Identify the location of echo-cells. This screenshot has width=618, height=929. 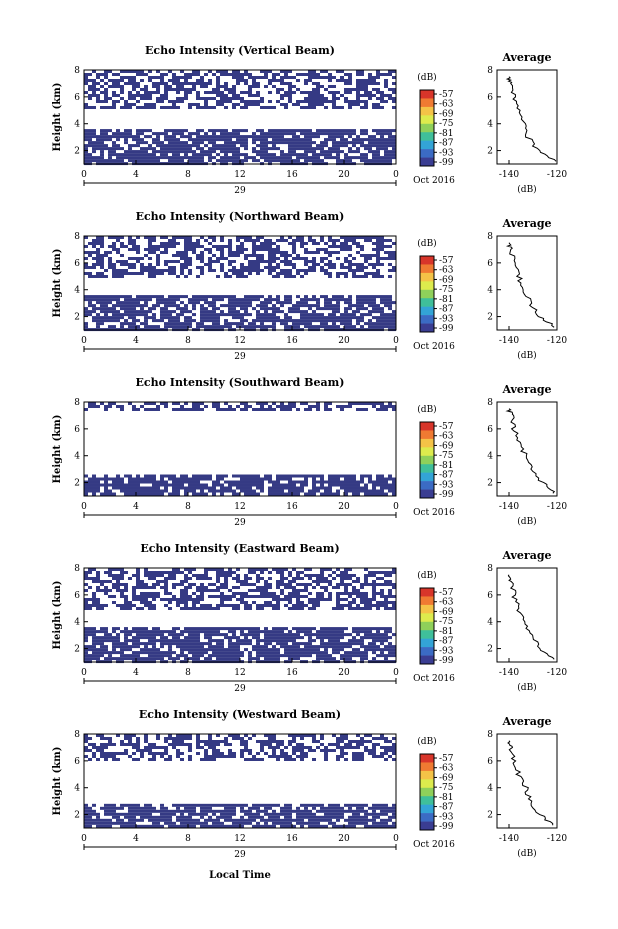
(240, 616).